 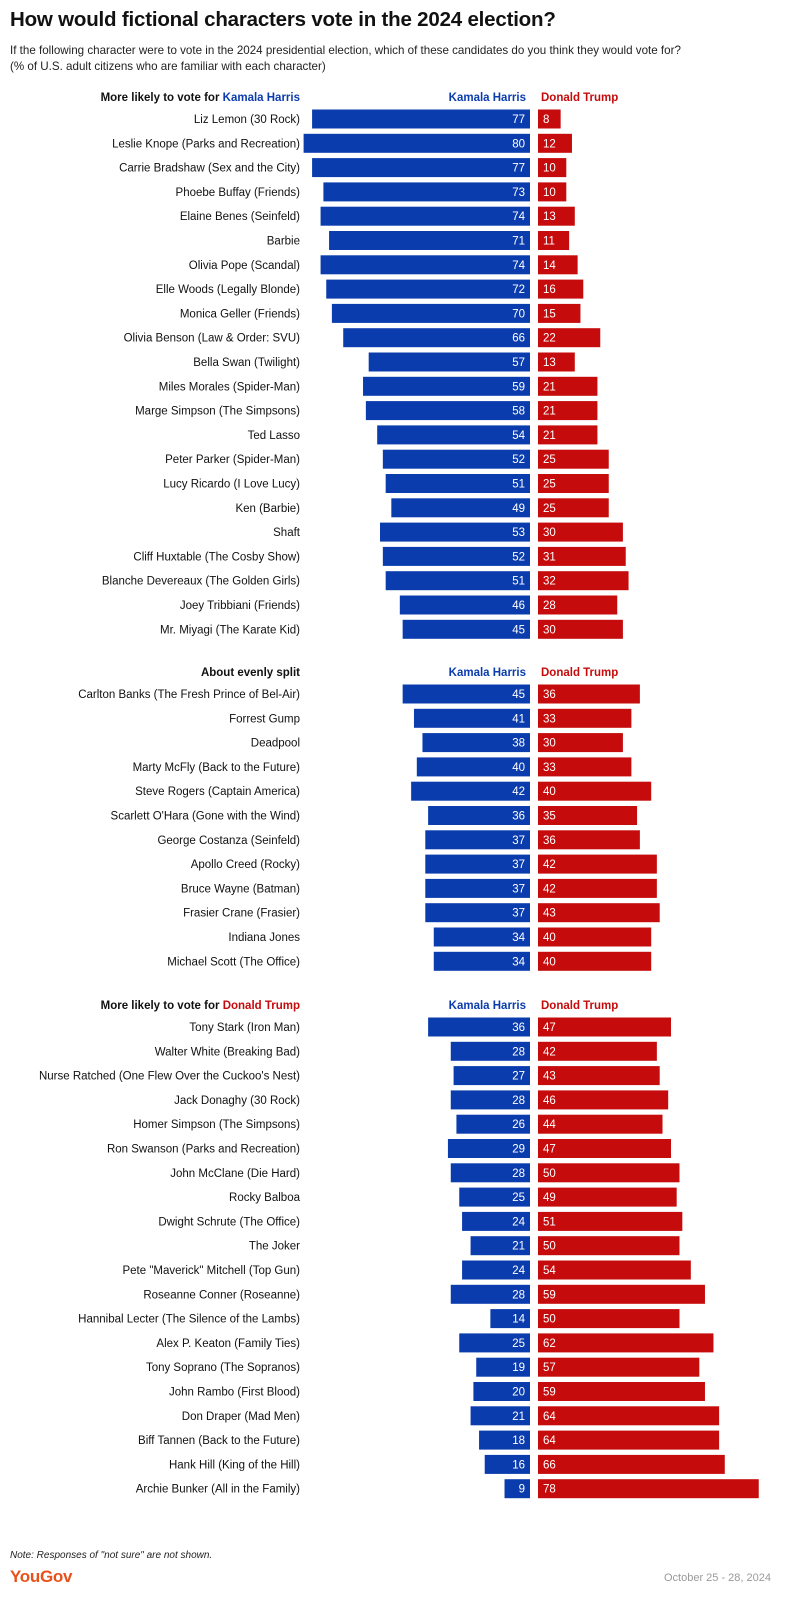 I want to click on character-label: John McClane (Die Hard), so click(x=235, y=1174).